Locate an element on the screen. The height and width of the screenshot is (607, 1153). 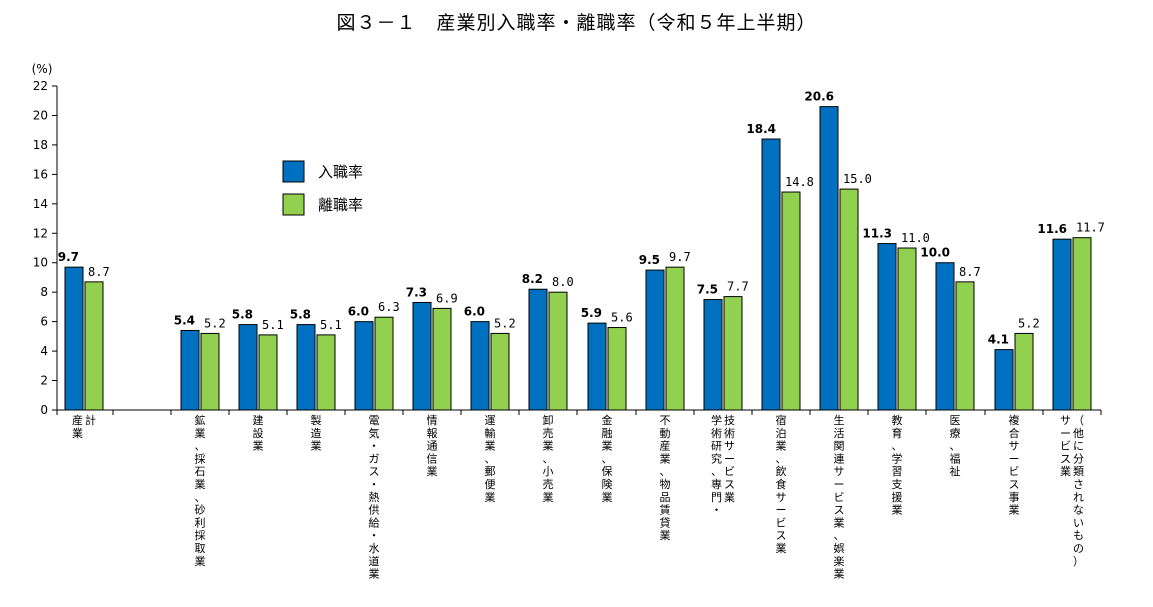
value-label-separation-rate: 5.1 is located at coordinates (273, 325).